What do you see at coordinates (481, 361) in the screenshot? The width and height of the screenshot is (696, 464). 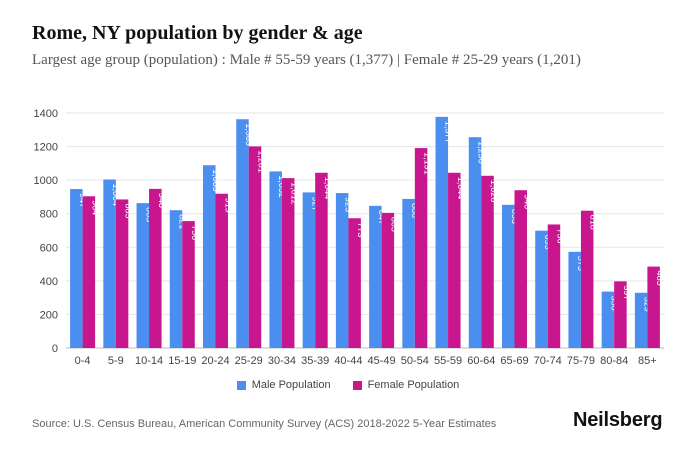 I see `x-tick-label: 60-64` at bounding box center [481, 361].